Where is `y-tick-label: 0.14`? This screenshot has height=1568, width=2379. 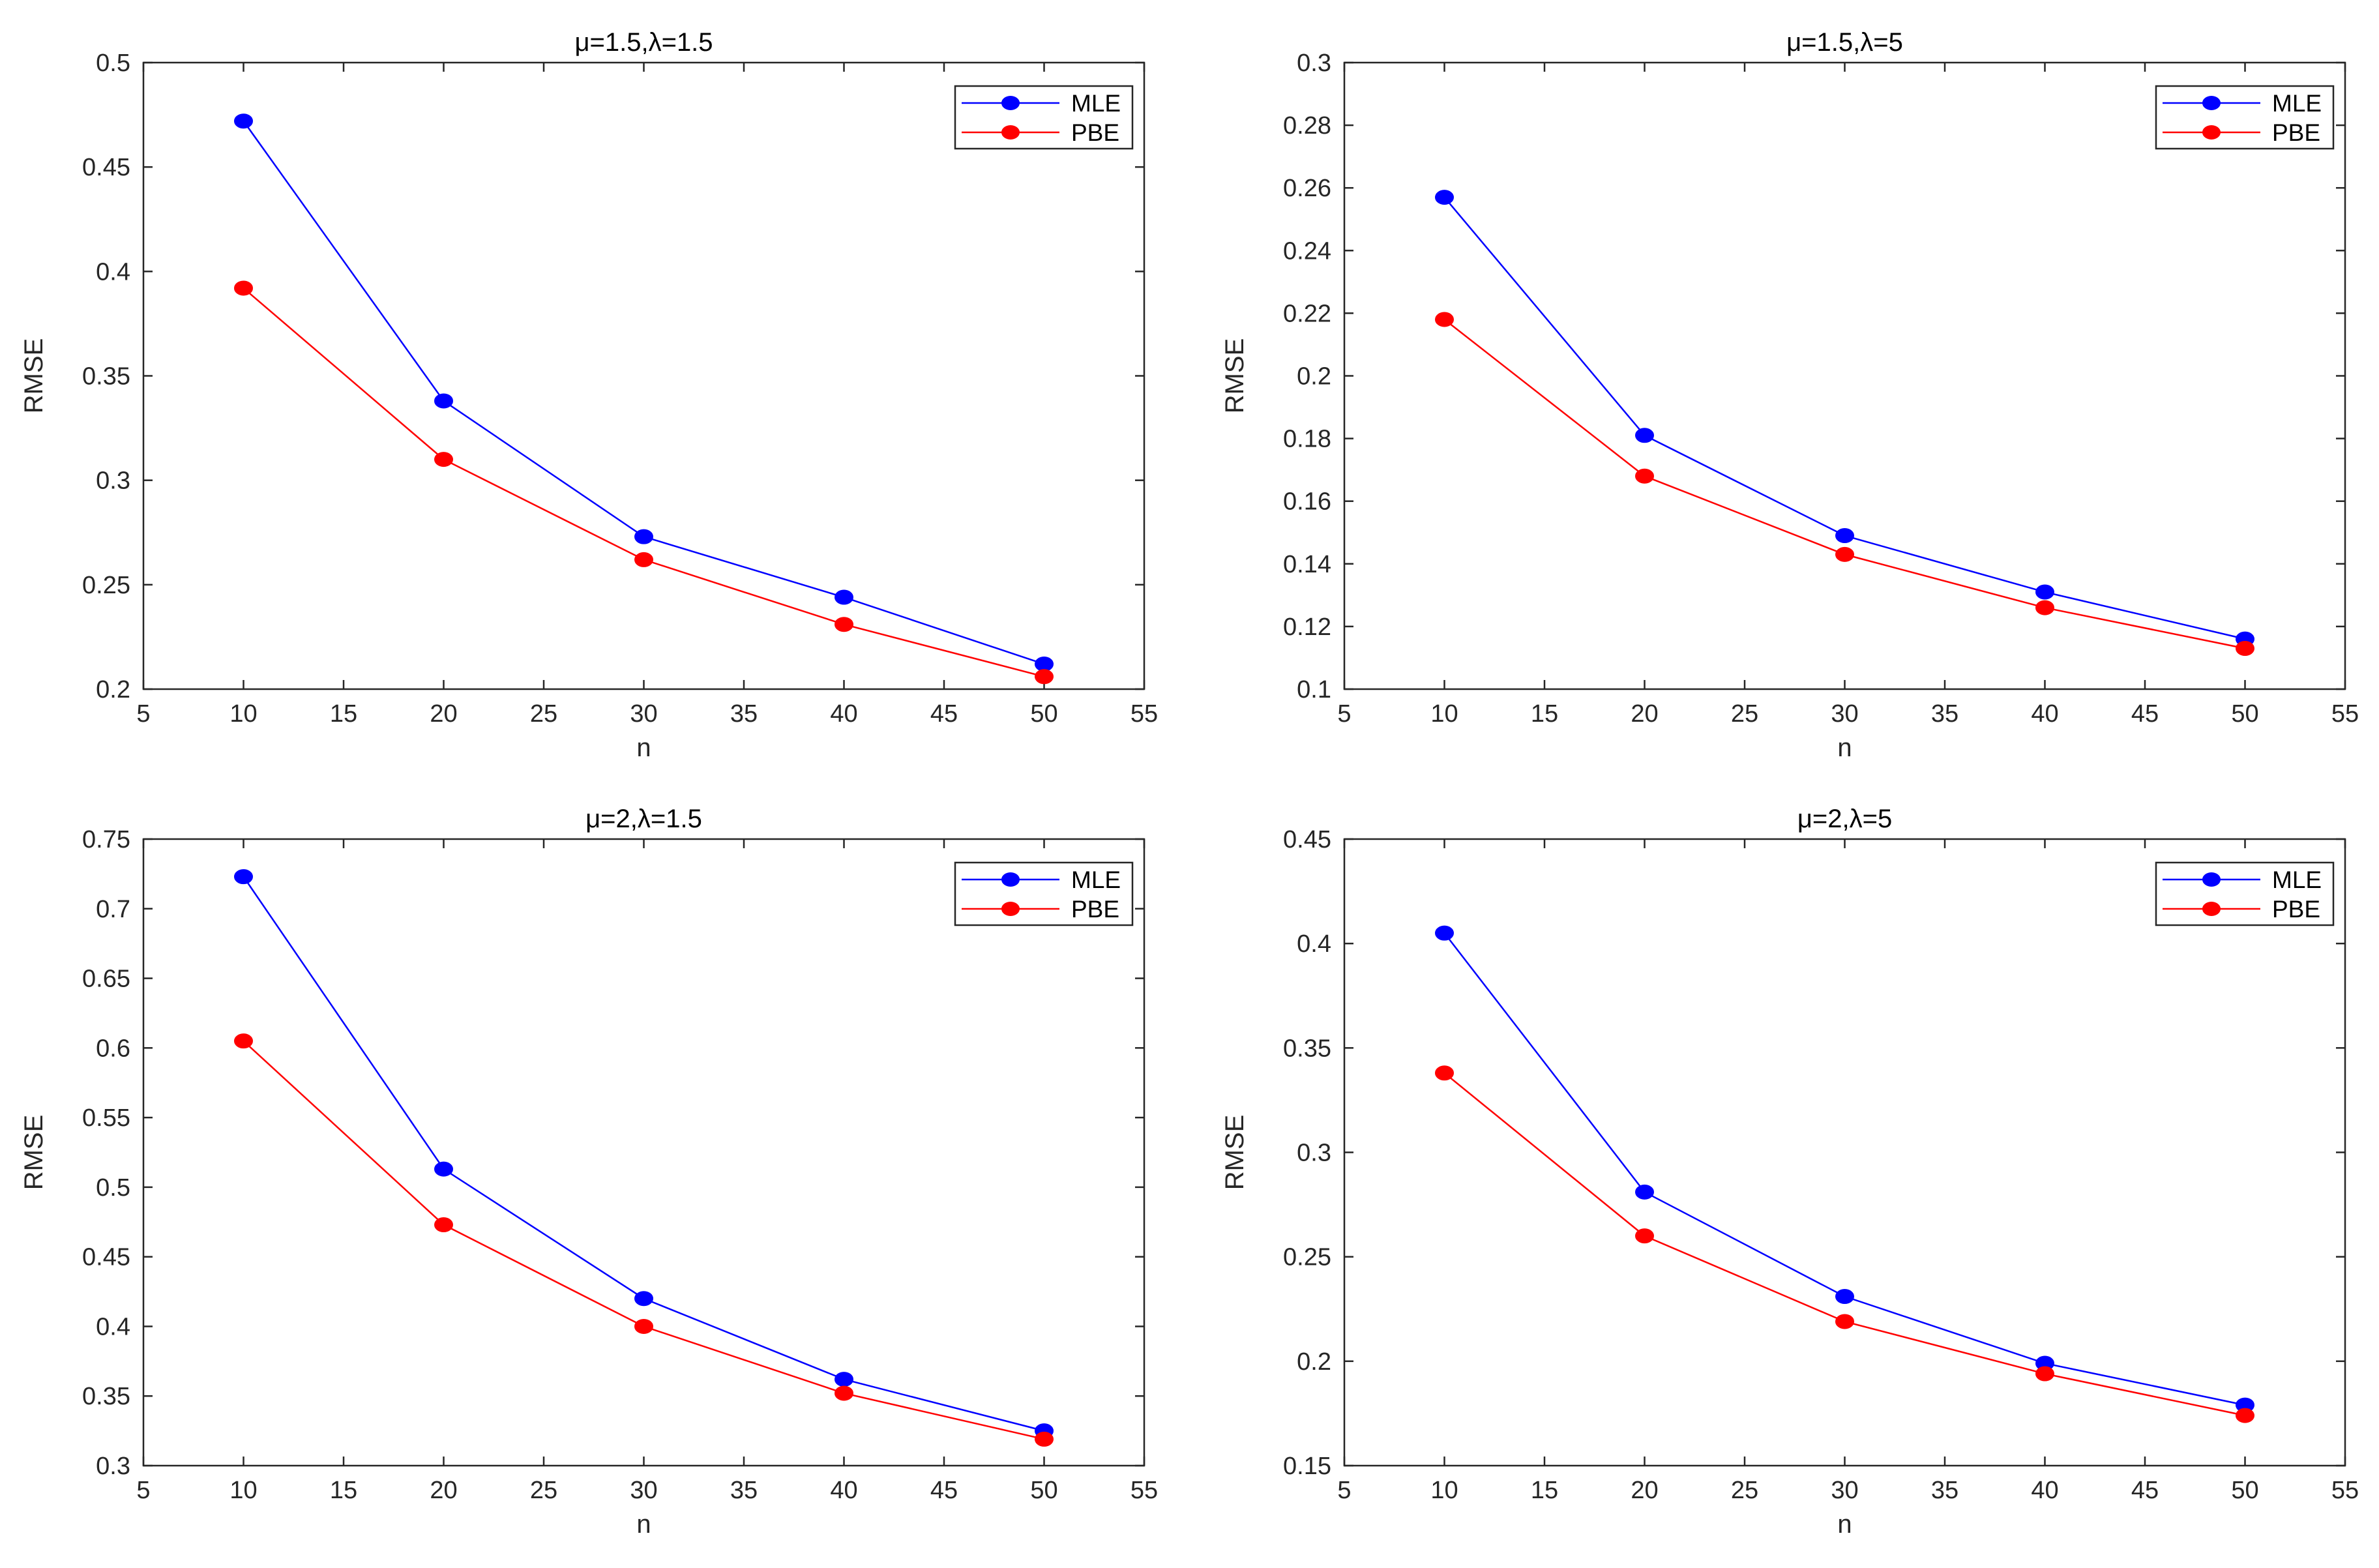 y-tick-label: 0.14 is located at coordinates (1307, 564).